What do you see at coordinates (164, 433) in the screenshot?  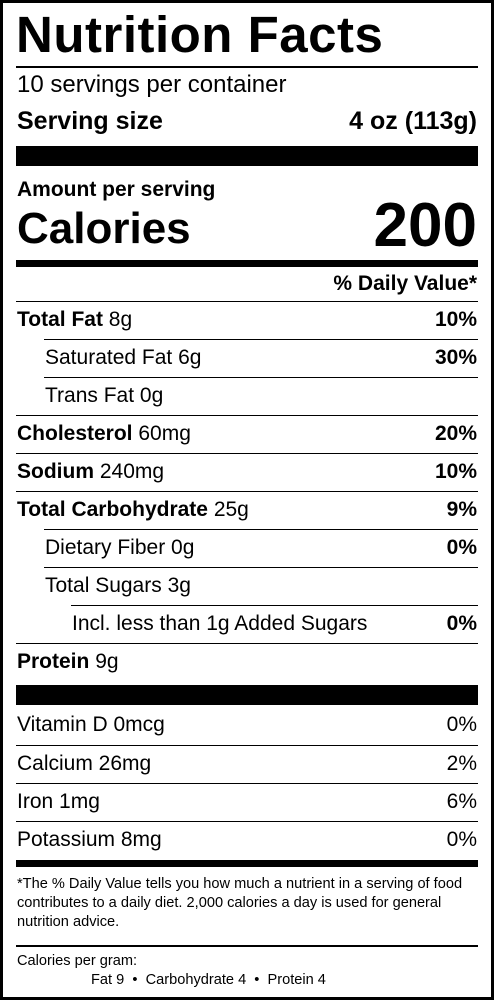 I see `nutrient-amount: 60mg` at bounding box center [164, 433].